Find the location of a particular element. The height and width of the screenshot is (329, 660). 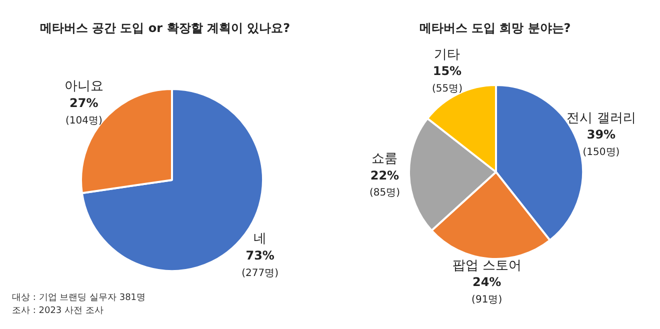

slice-label: 쇼룸 is located at coordinates (385, 159).